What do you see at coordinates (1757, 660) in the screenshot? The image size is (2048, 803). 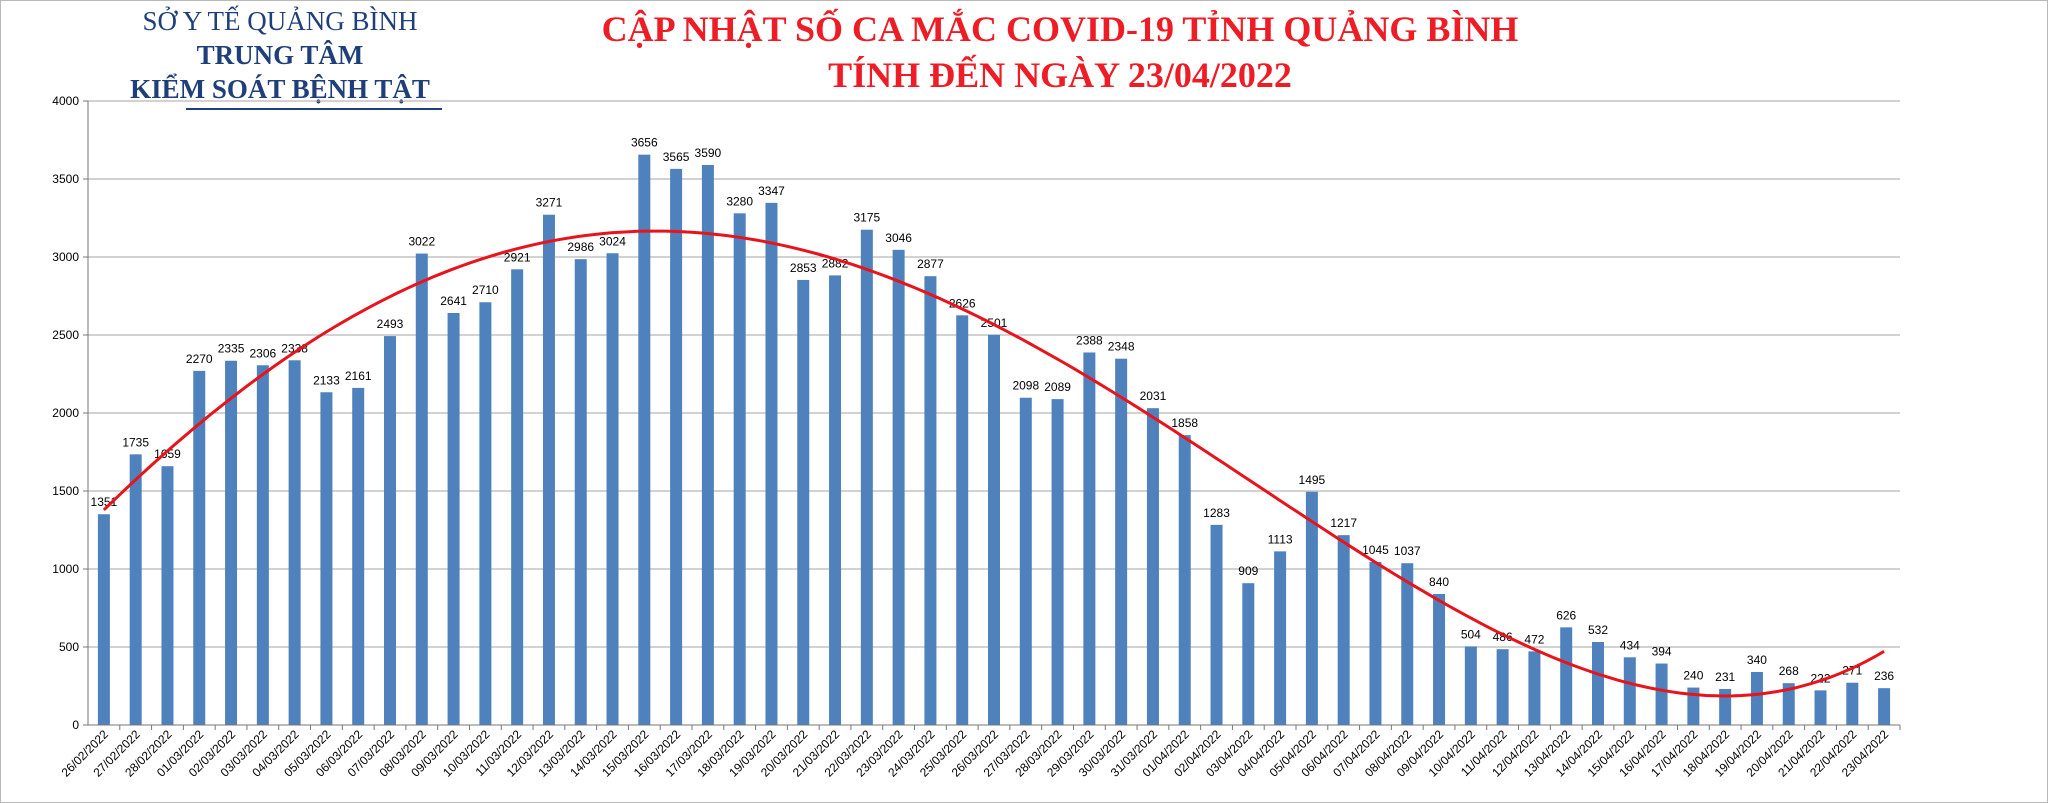 I see `data-label: 340` at bounding box center [1757, 660].